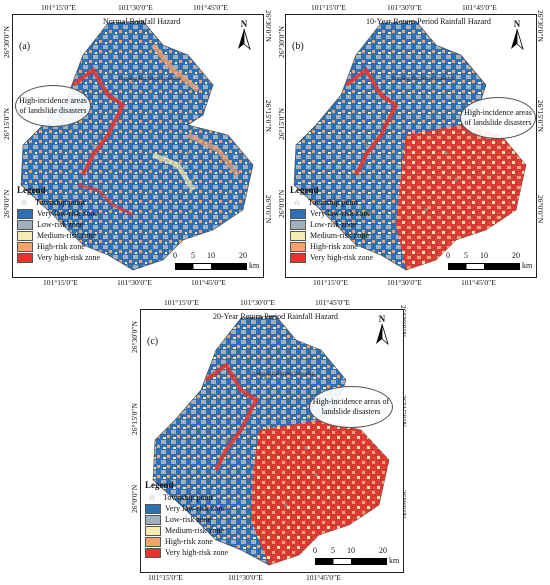 The width and height of the screenshot is (550, 585). Describe the element at coordinates (283, 374) in the screenshot. I see `township-label-c: Yongxing Dai Ethnic Township` at that location.